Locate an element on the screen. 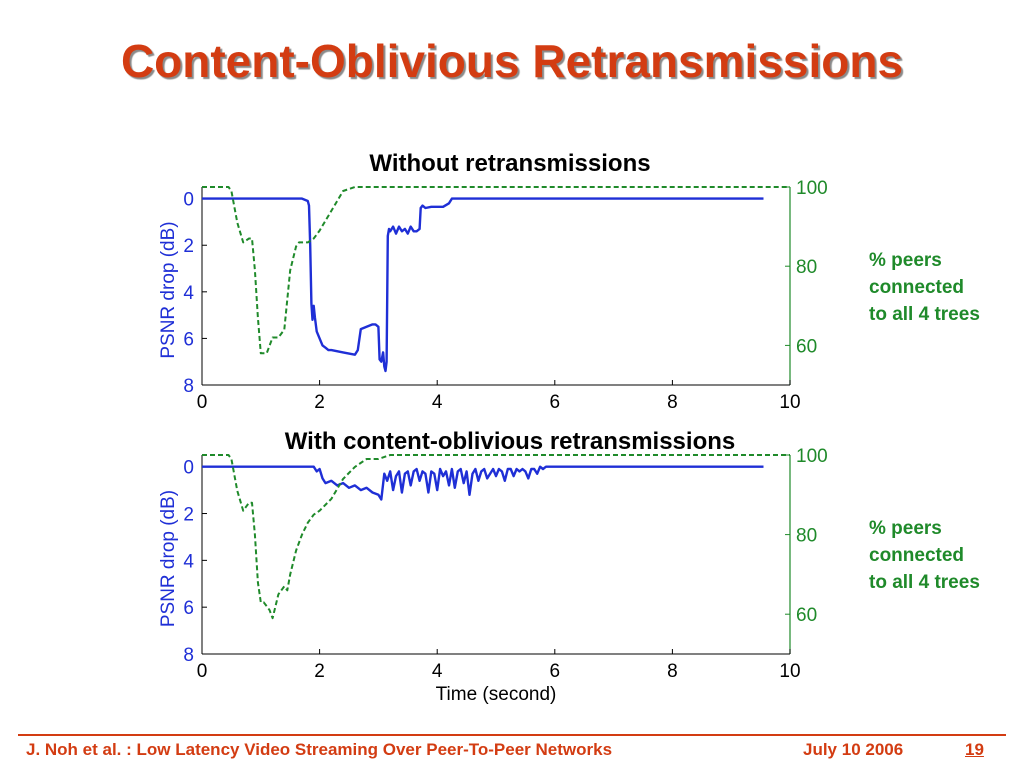 The image size is (1024, 768). top-y2-tick-label-0: 60 is located at coordinates (806, 346).